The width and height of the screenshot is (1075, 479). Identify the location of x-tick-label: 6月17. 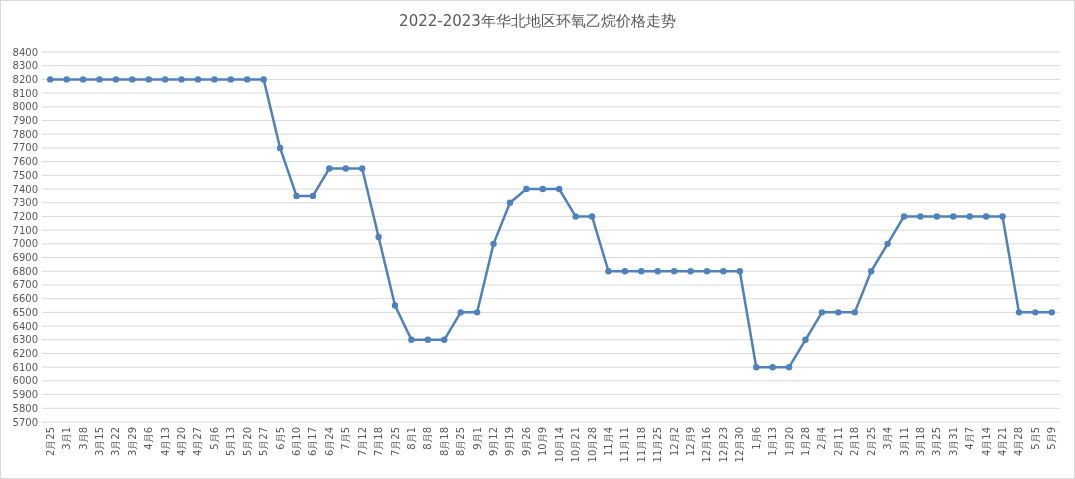
(313, 442).